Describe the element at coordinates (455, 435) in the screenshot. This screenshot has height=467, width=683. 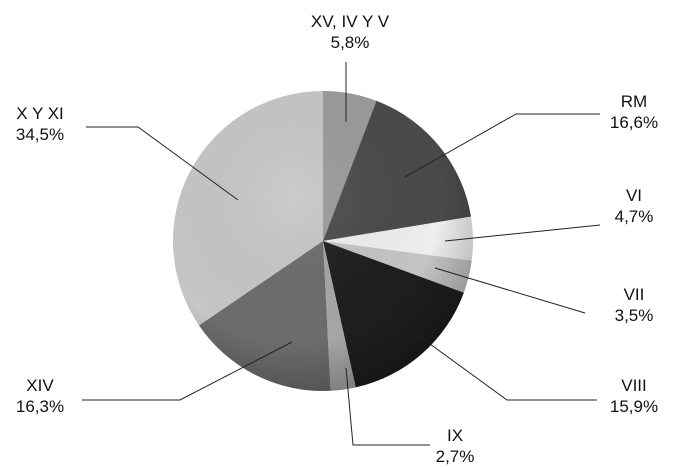
I see `slice-name-label: IX` at that location.